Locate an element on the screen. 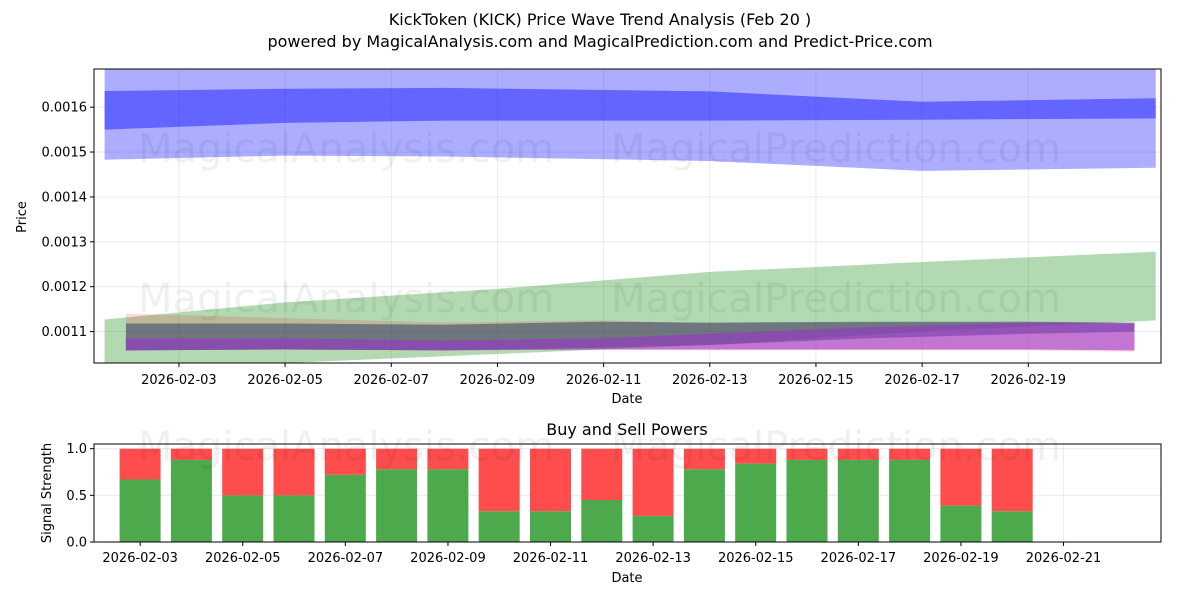  price-y-axis-label: Price is located at coordinates (22, 217).